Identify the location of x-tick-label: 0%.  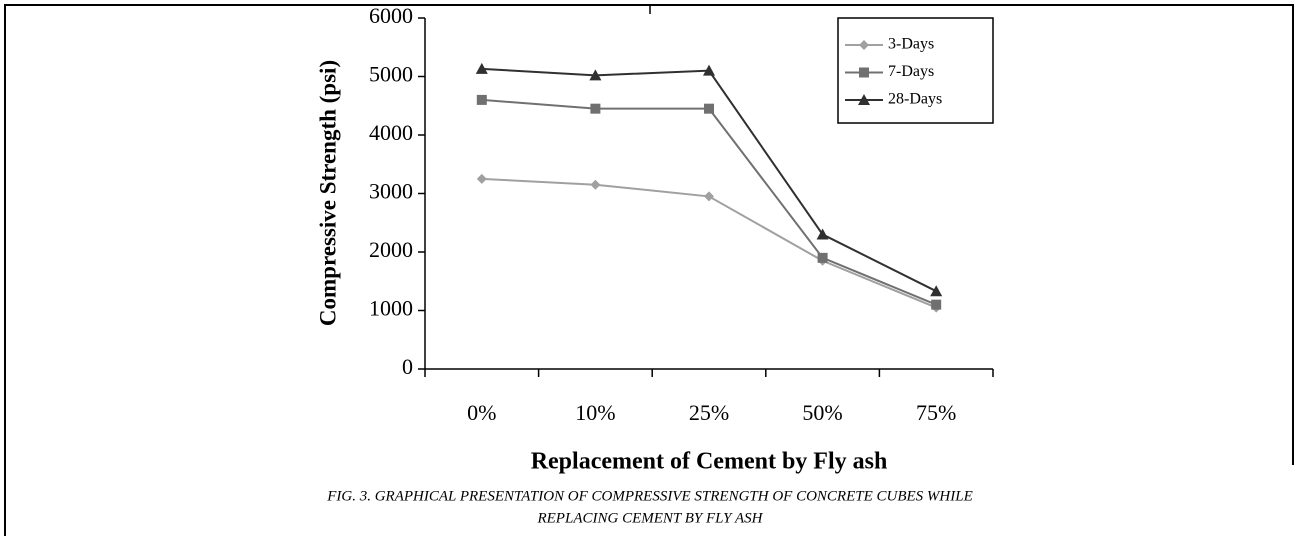
(481, 412).